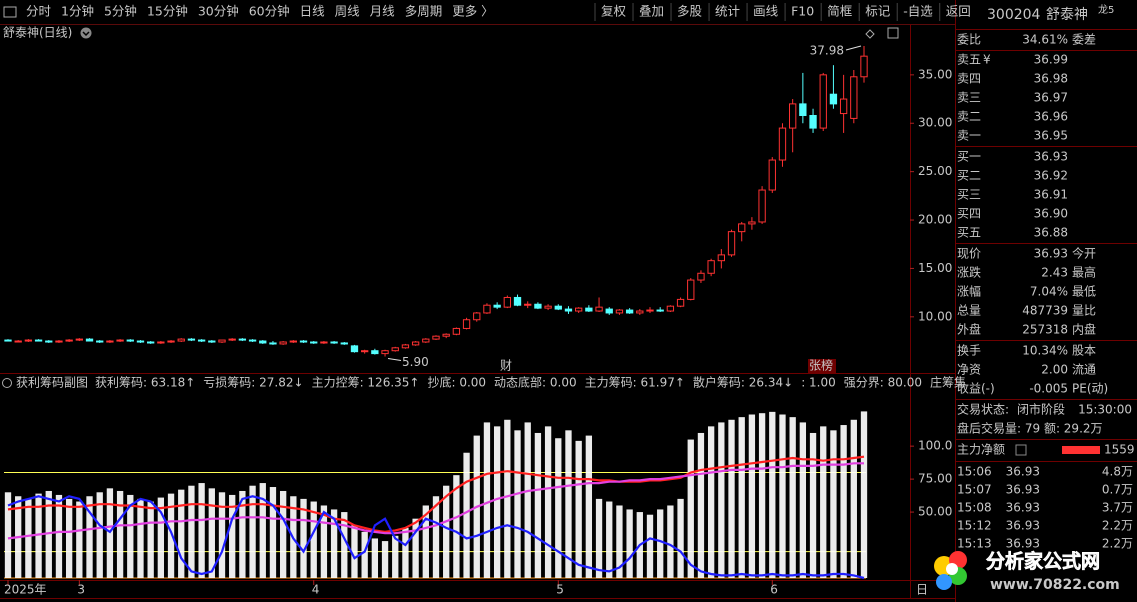  Describe the element at coordinates (81, 590) in the screenshot. I see `x-tick-label: 3` at that location.